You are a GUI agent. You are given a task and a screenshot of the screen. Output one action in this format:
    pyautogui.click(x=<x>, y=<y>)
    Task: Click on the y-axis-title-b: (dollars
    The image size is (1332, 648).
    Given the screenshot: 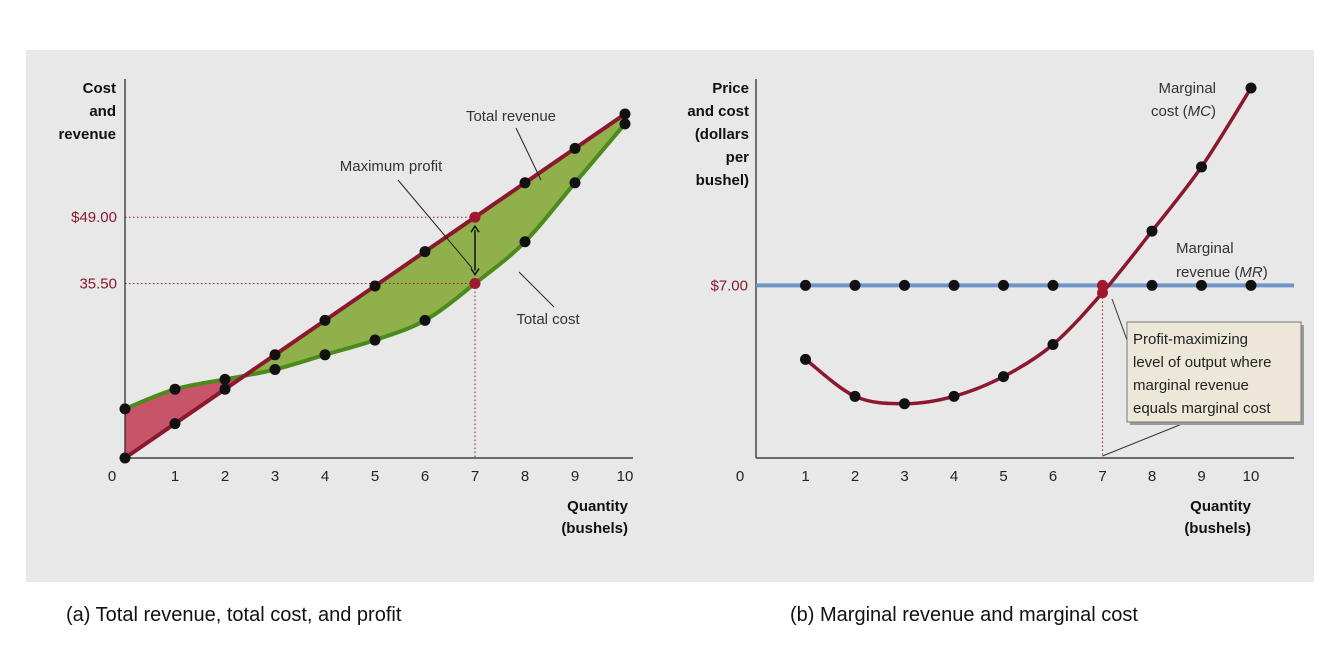 What is the action you would take?
    pyautogui.click(x=722, y=134)
    